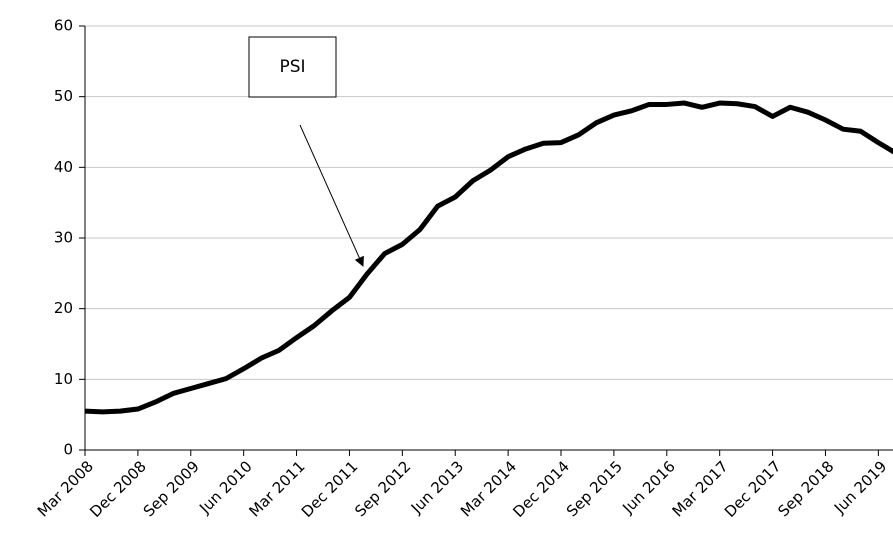 The image size is (893, 549). I want to click on x-tick-label: Sep 2018, so click(805, 488).